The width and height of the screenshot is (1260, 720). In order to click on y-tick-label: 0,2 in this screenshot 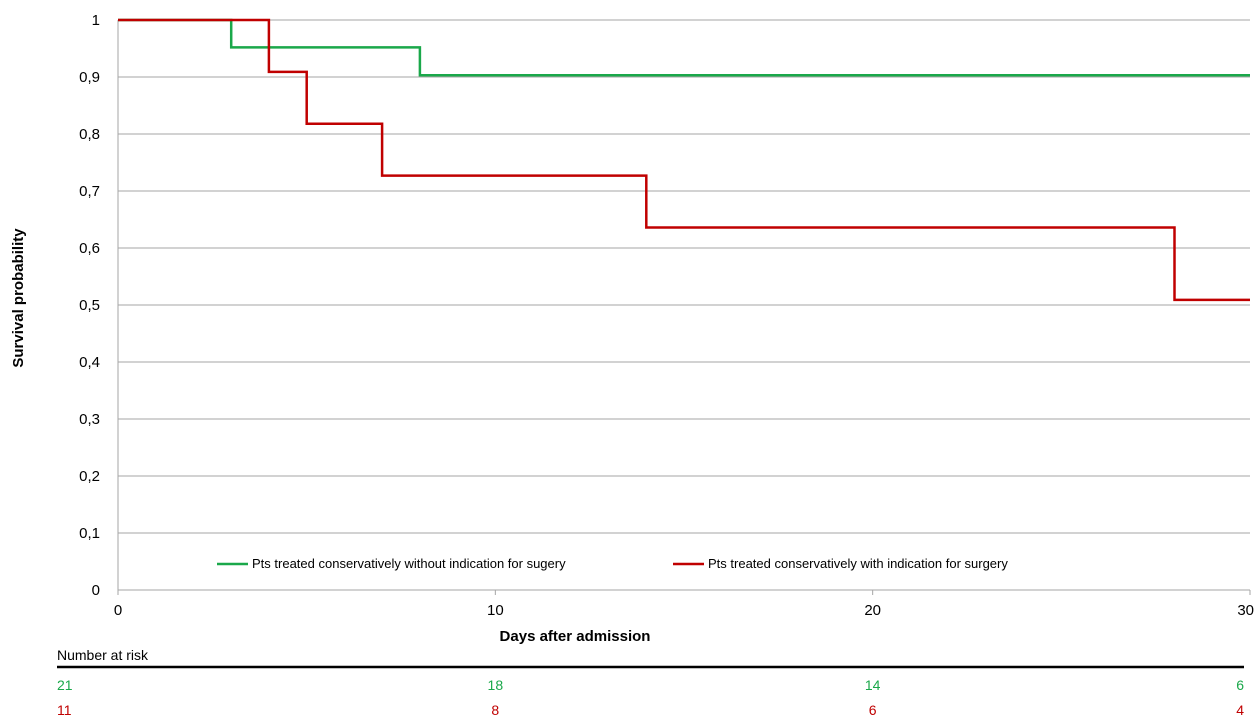, I will do `click(89, 476)`.